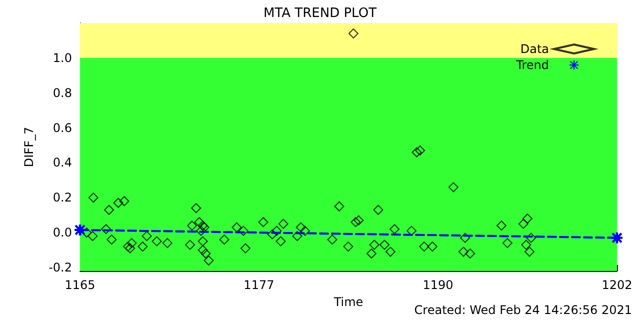 Image resolution: width=640 pixels, height=320 pixels. I want to click on x-axis-title: Time, so click(348, 301).